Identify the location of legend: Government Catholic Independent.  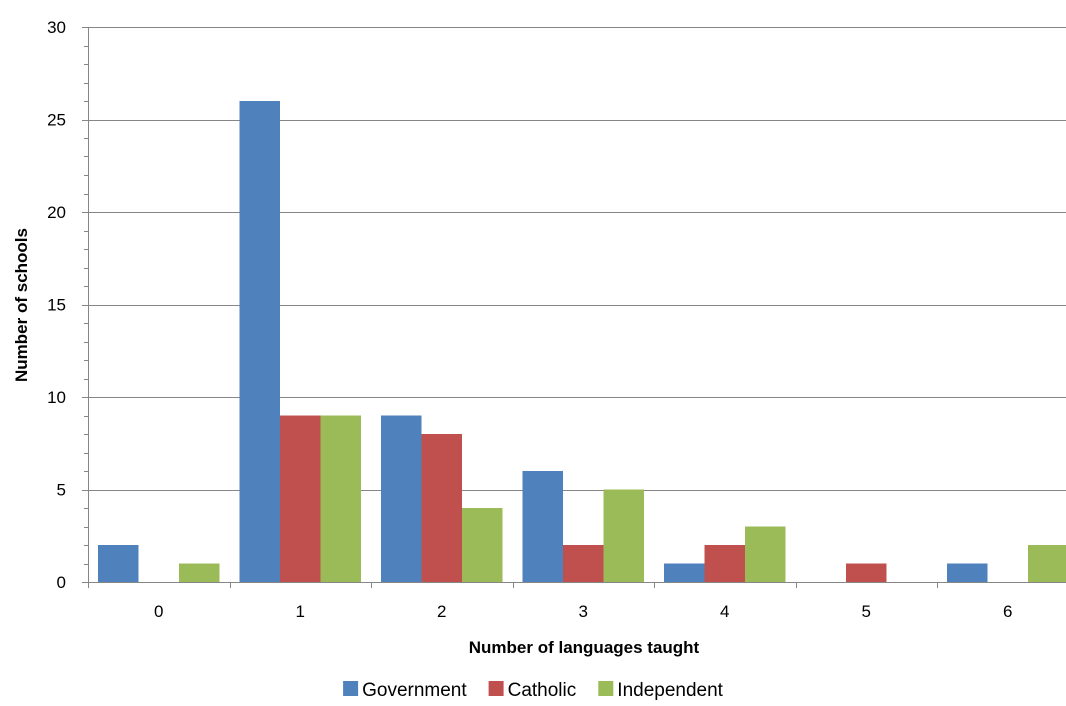
(533, 690).